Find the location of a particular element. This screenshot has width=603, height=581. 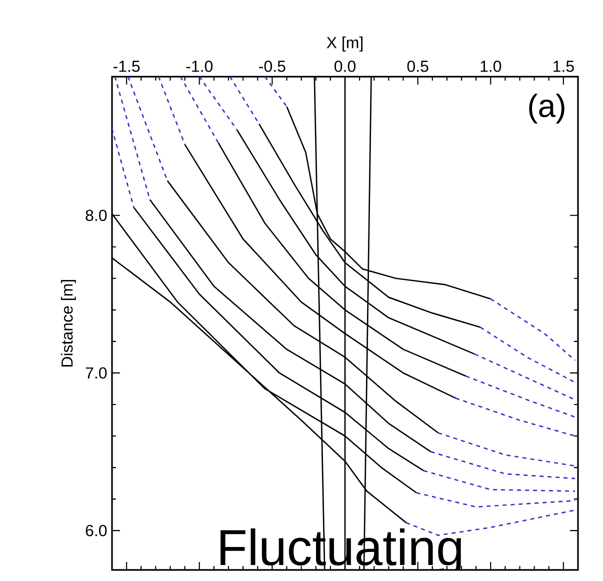

y-tick-label: 8.0 is located at coordinates (96, 216).